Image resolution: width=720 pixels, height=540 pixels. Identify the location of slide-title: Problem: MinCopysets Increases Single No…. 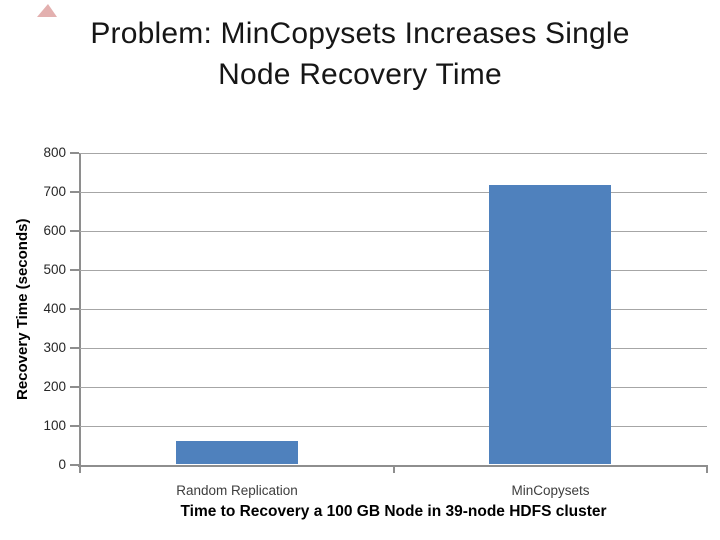
(360, 54).